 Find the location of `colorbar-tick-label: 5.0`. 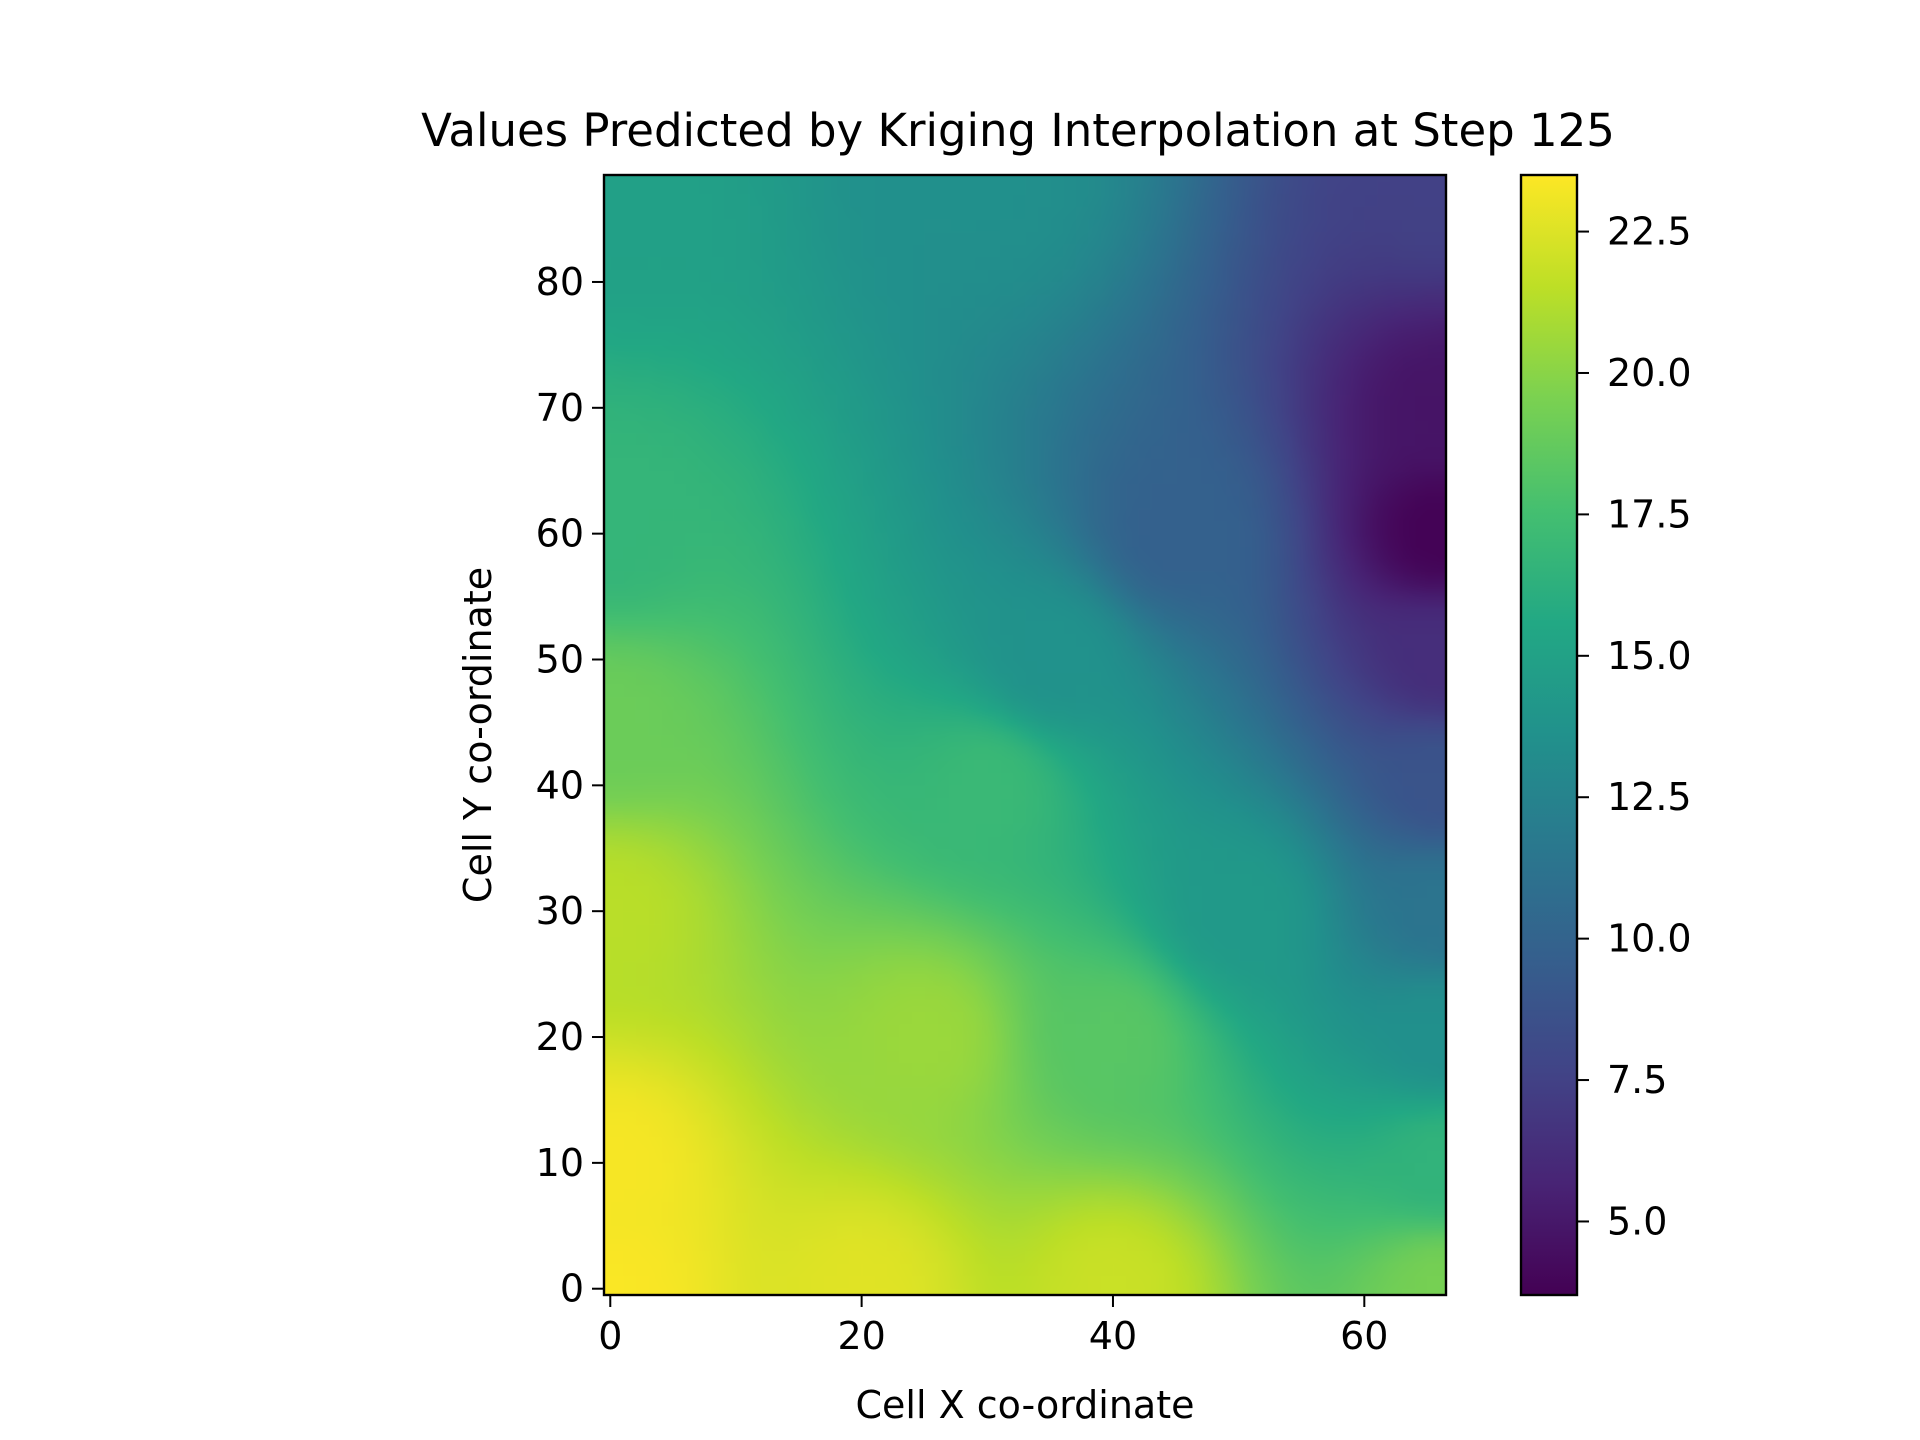

colorbar-tick-label: 5.0 is located at coordinates (1637, 1221).